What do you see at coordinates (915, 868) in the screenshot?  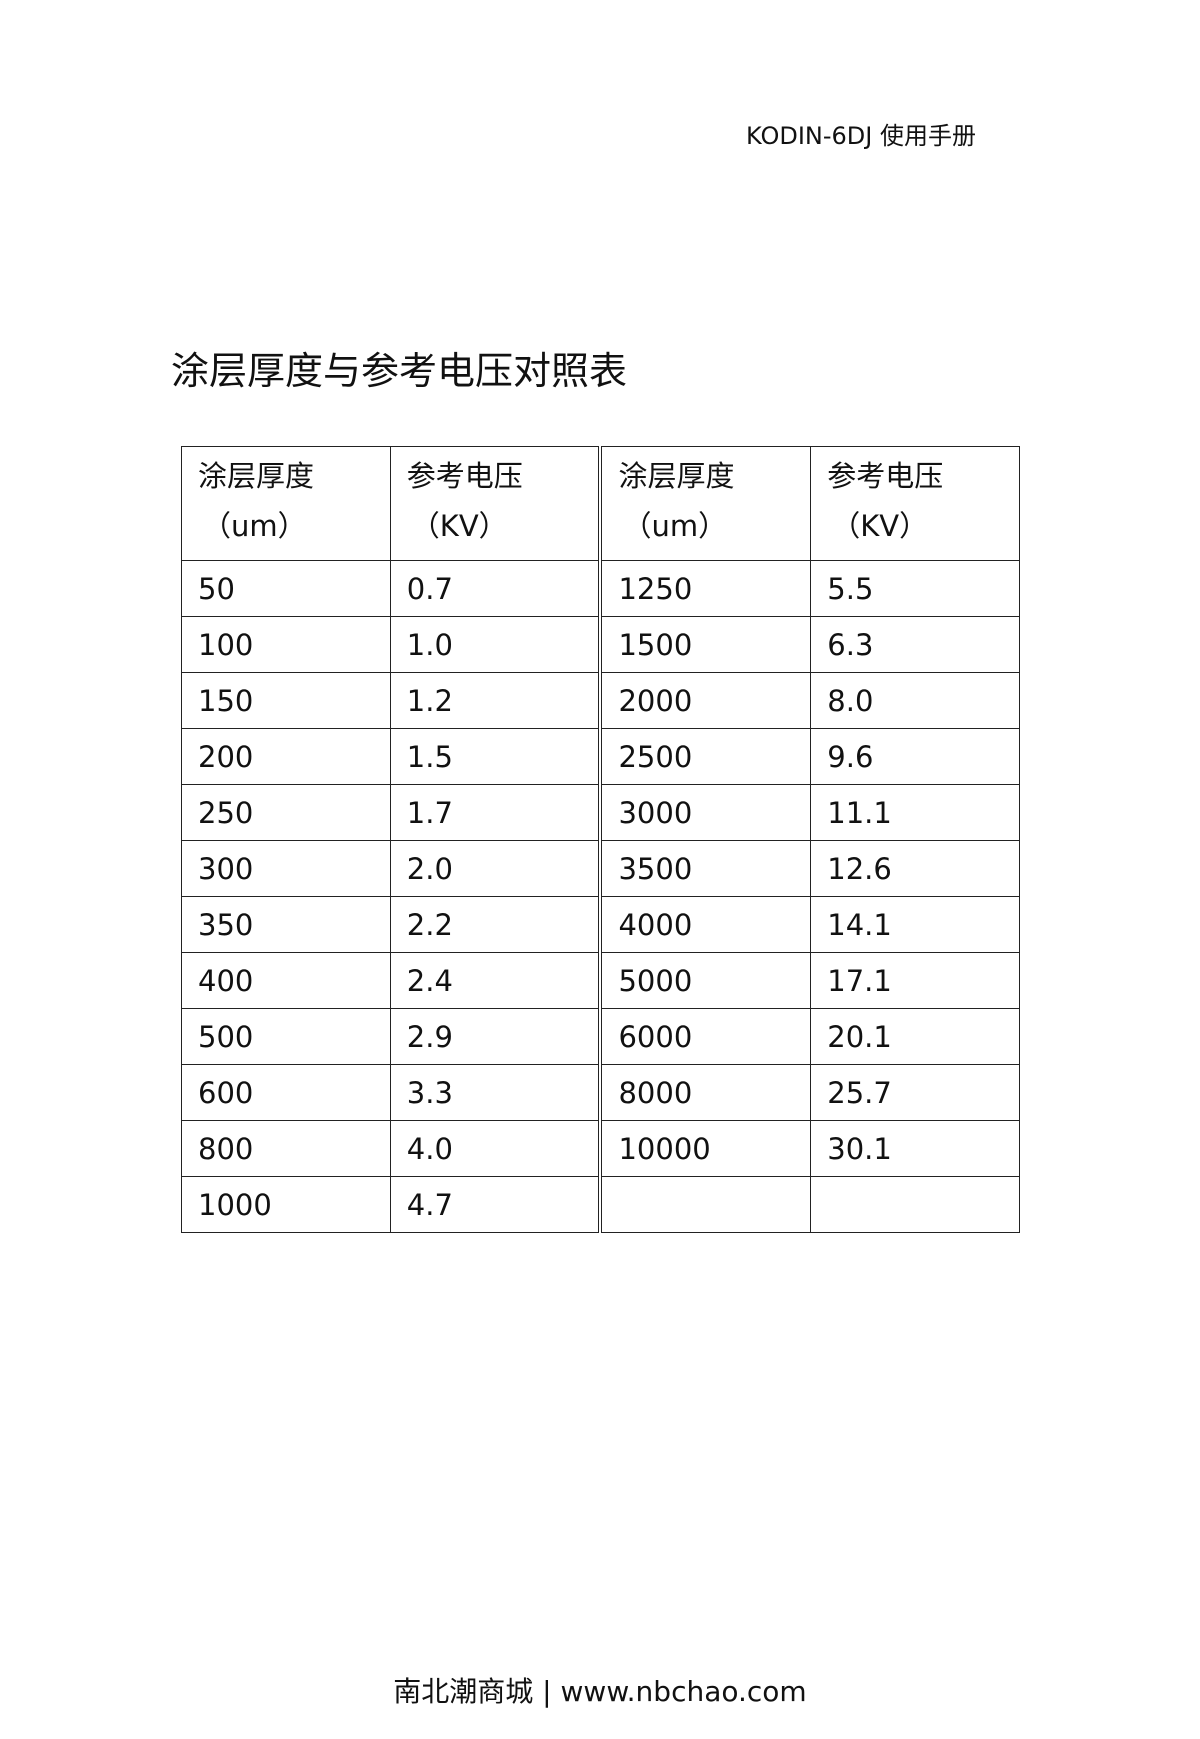 I see `table-cell: 12.6` at bounding box center [915, 868].